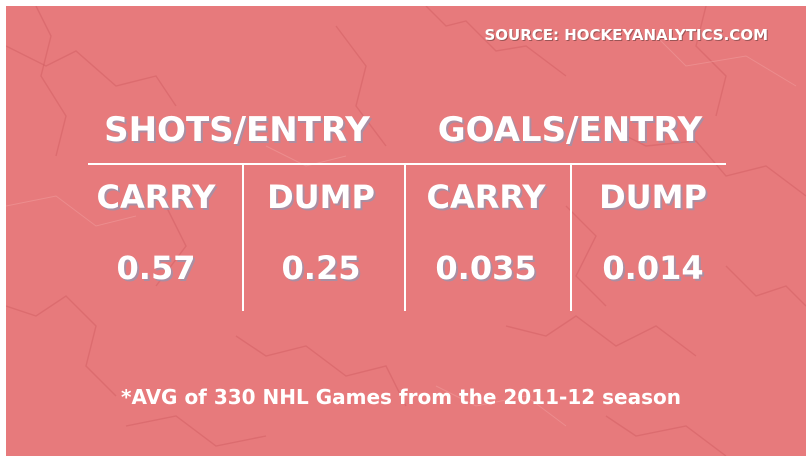 Image resolution: width=812 pixels, height=462 pixels. Describe the element at coordinates (237, 130) in the screenshot. I see `shots-per-entry-heading: SHOTS/ENTRY` at that location.